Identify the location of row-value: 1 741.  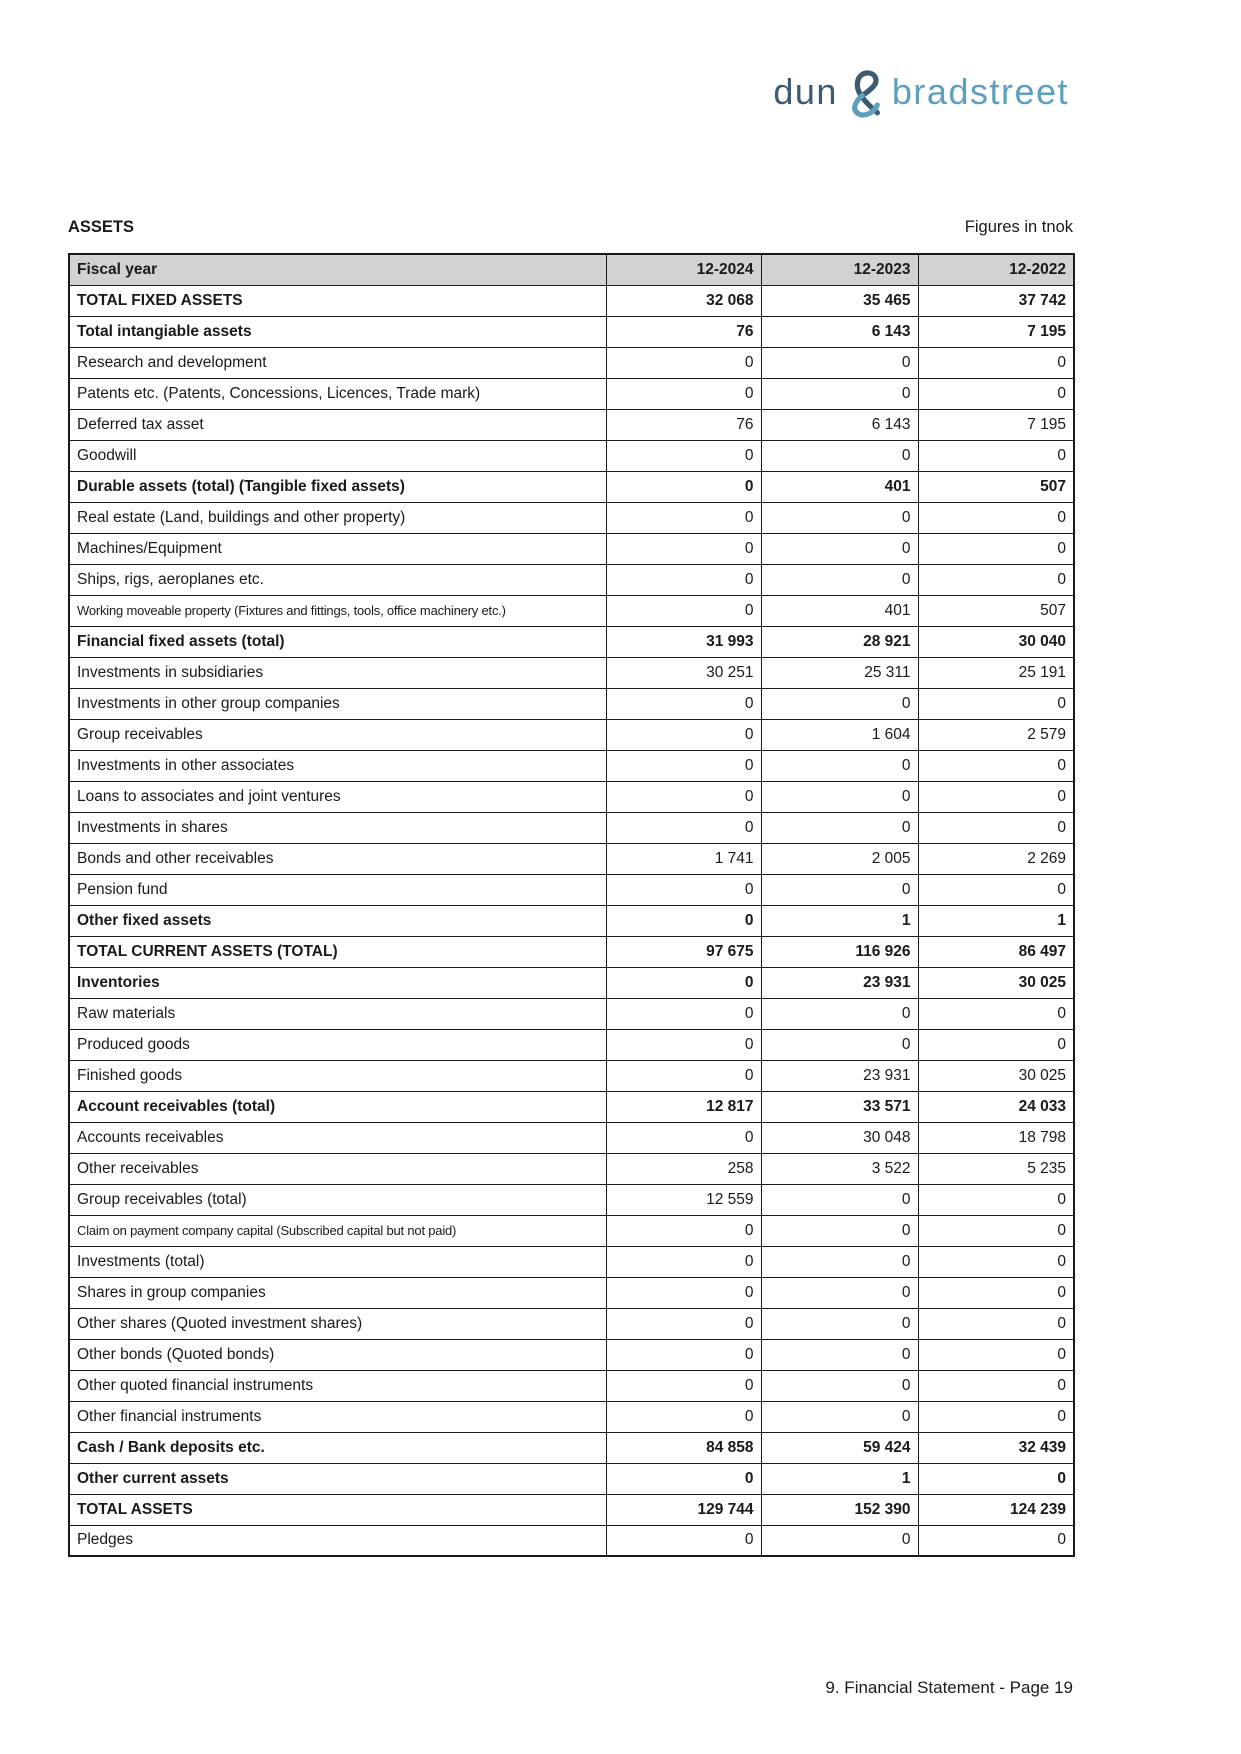
(683, 858).